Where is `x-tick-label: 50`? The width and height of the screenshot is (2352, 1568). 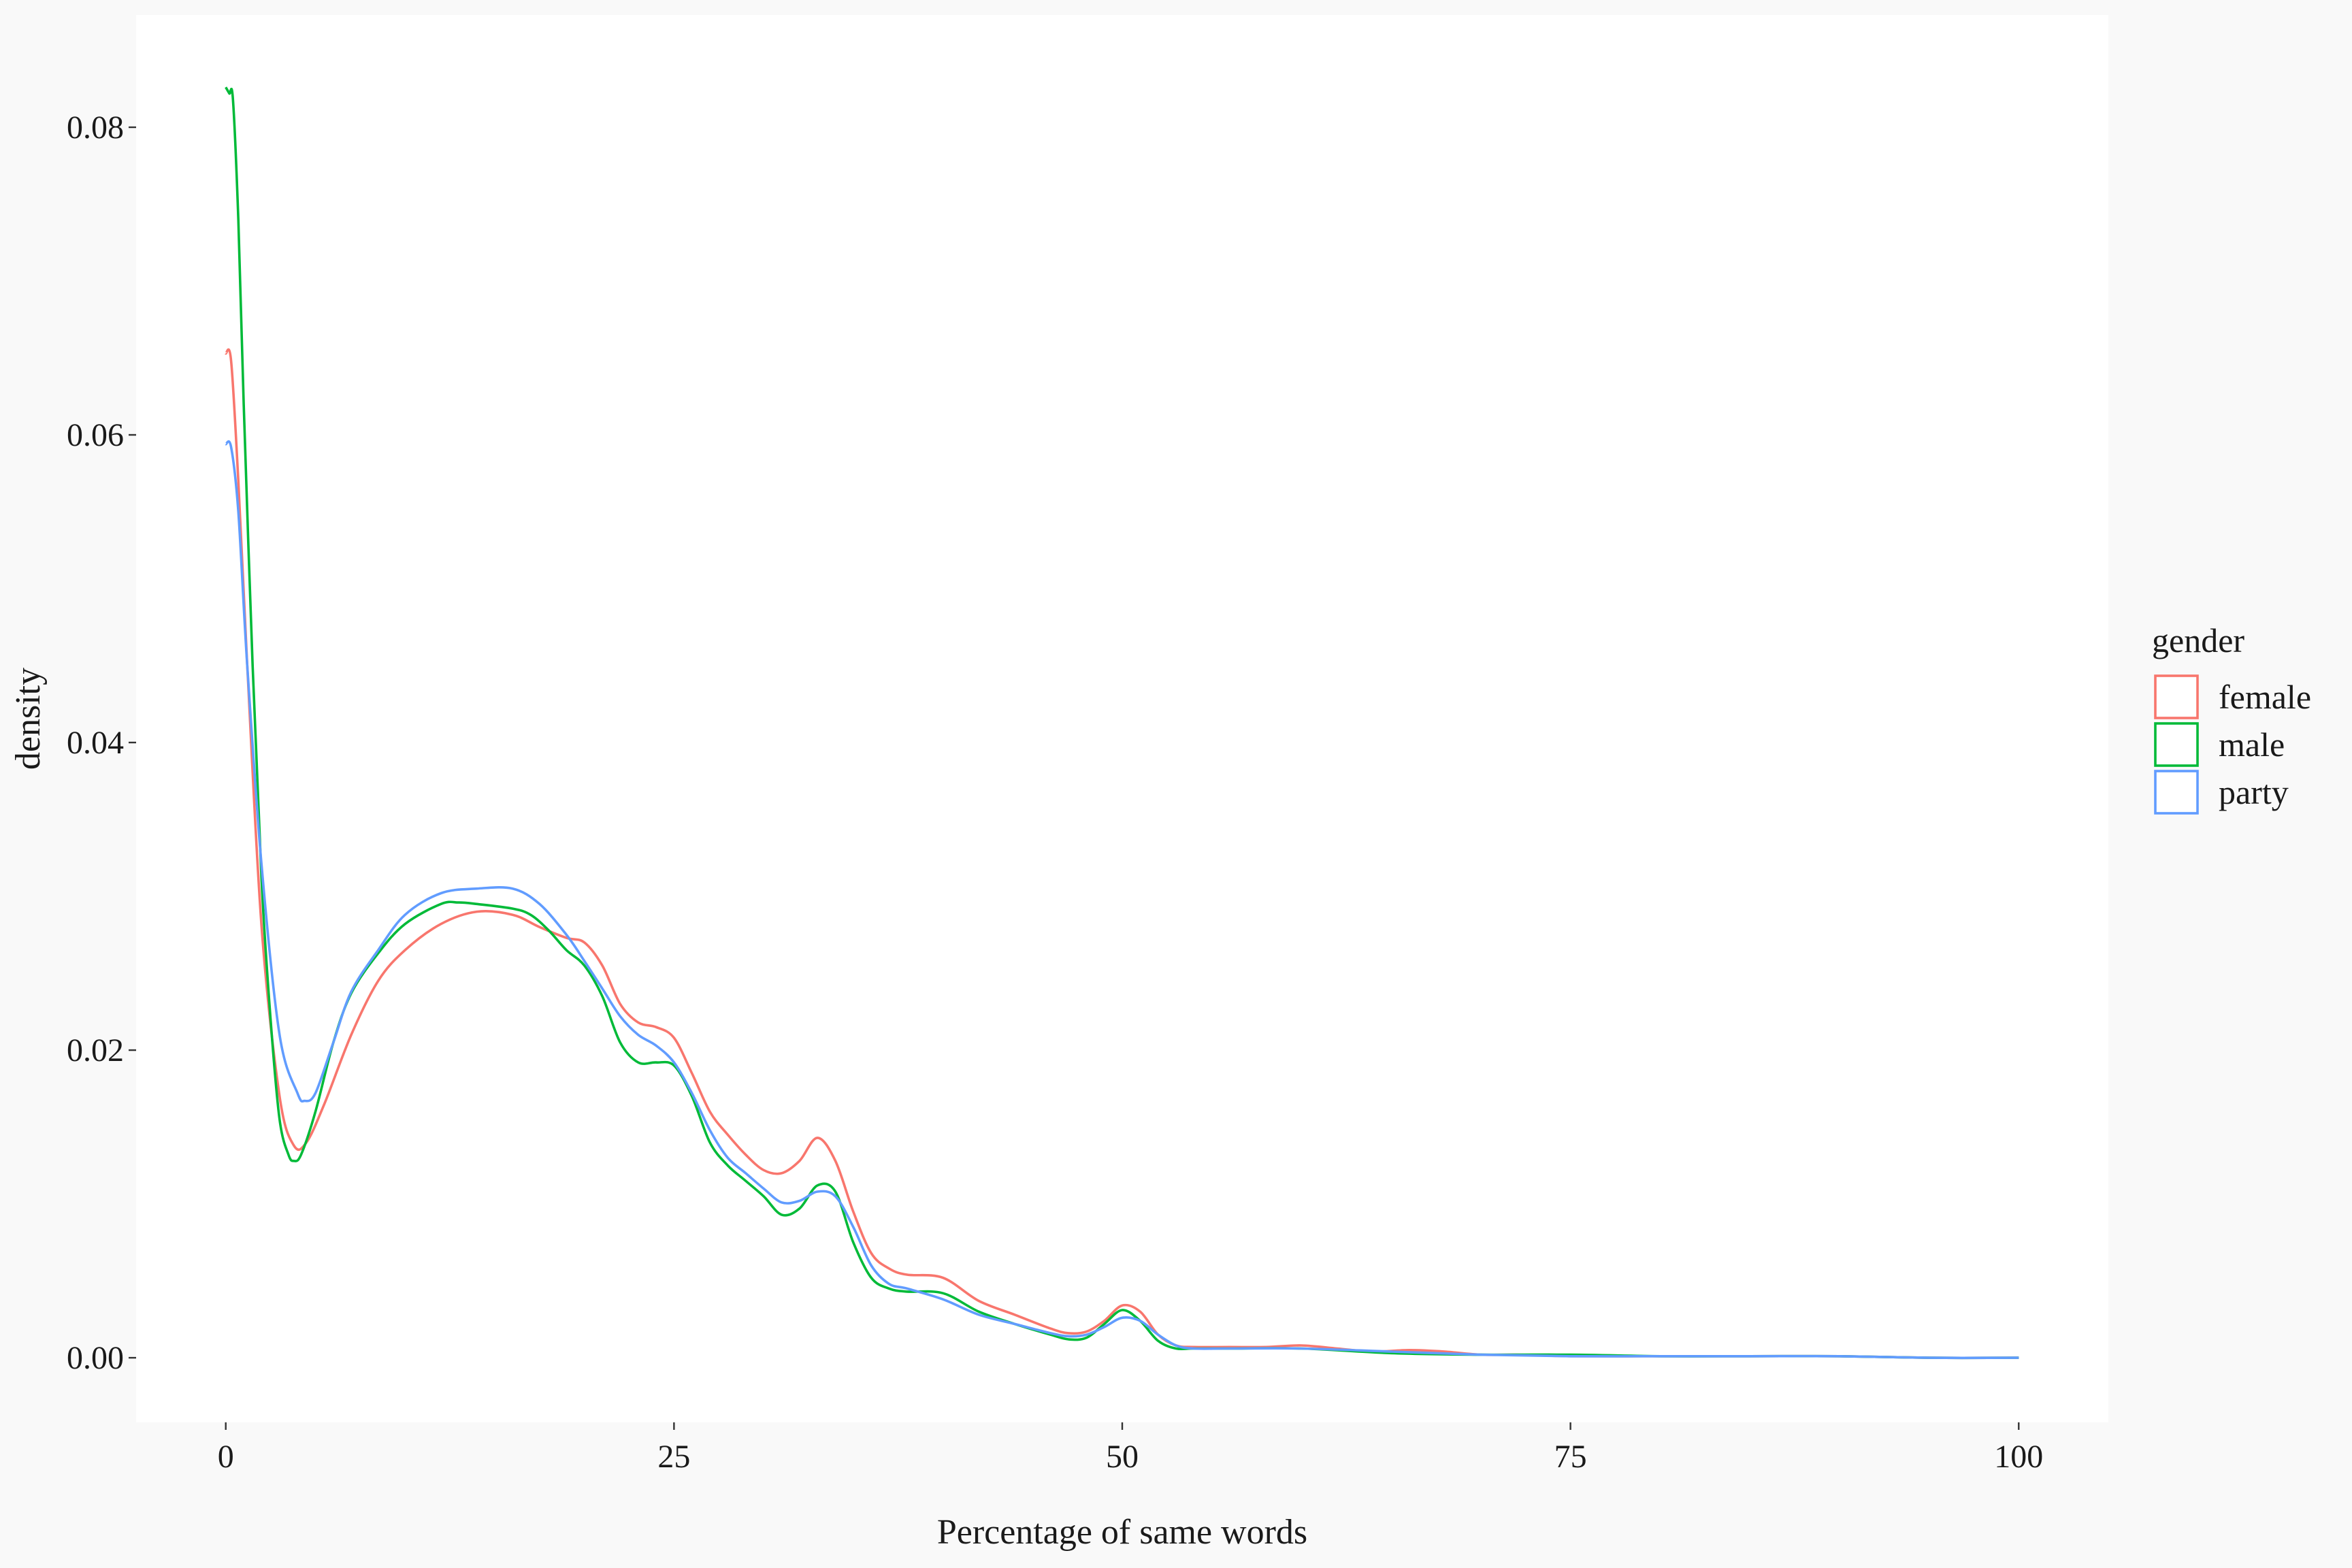
x-tick-label: 50 is located at coordinates (1123, 1457).